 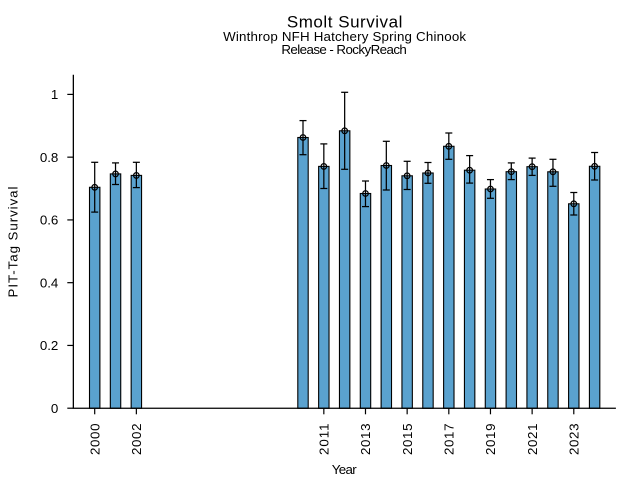 I want to click on svg-text:Winthrop NFH Hatchery Spring C: Winthrop NFH Hatchery Spring Chinook, so click(x=344, y=36).